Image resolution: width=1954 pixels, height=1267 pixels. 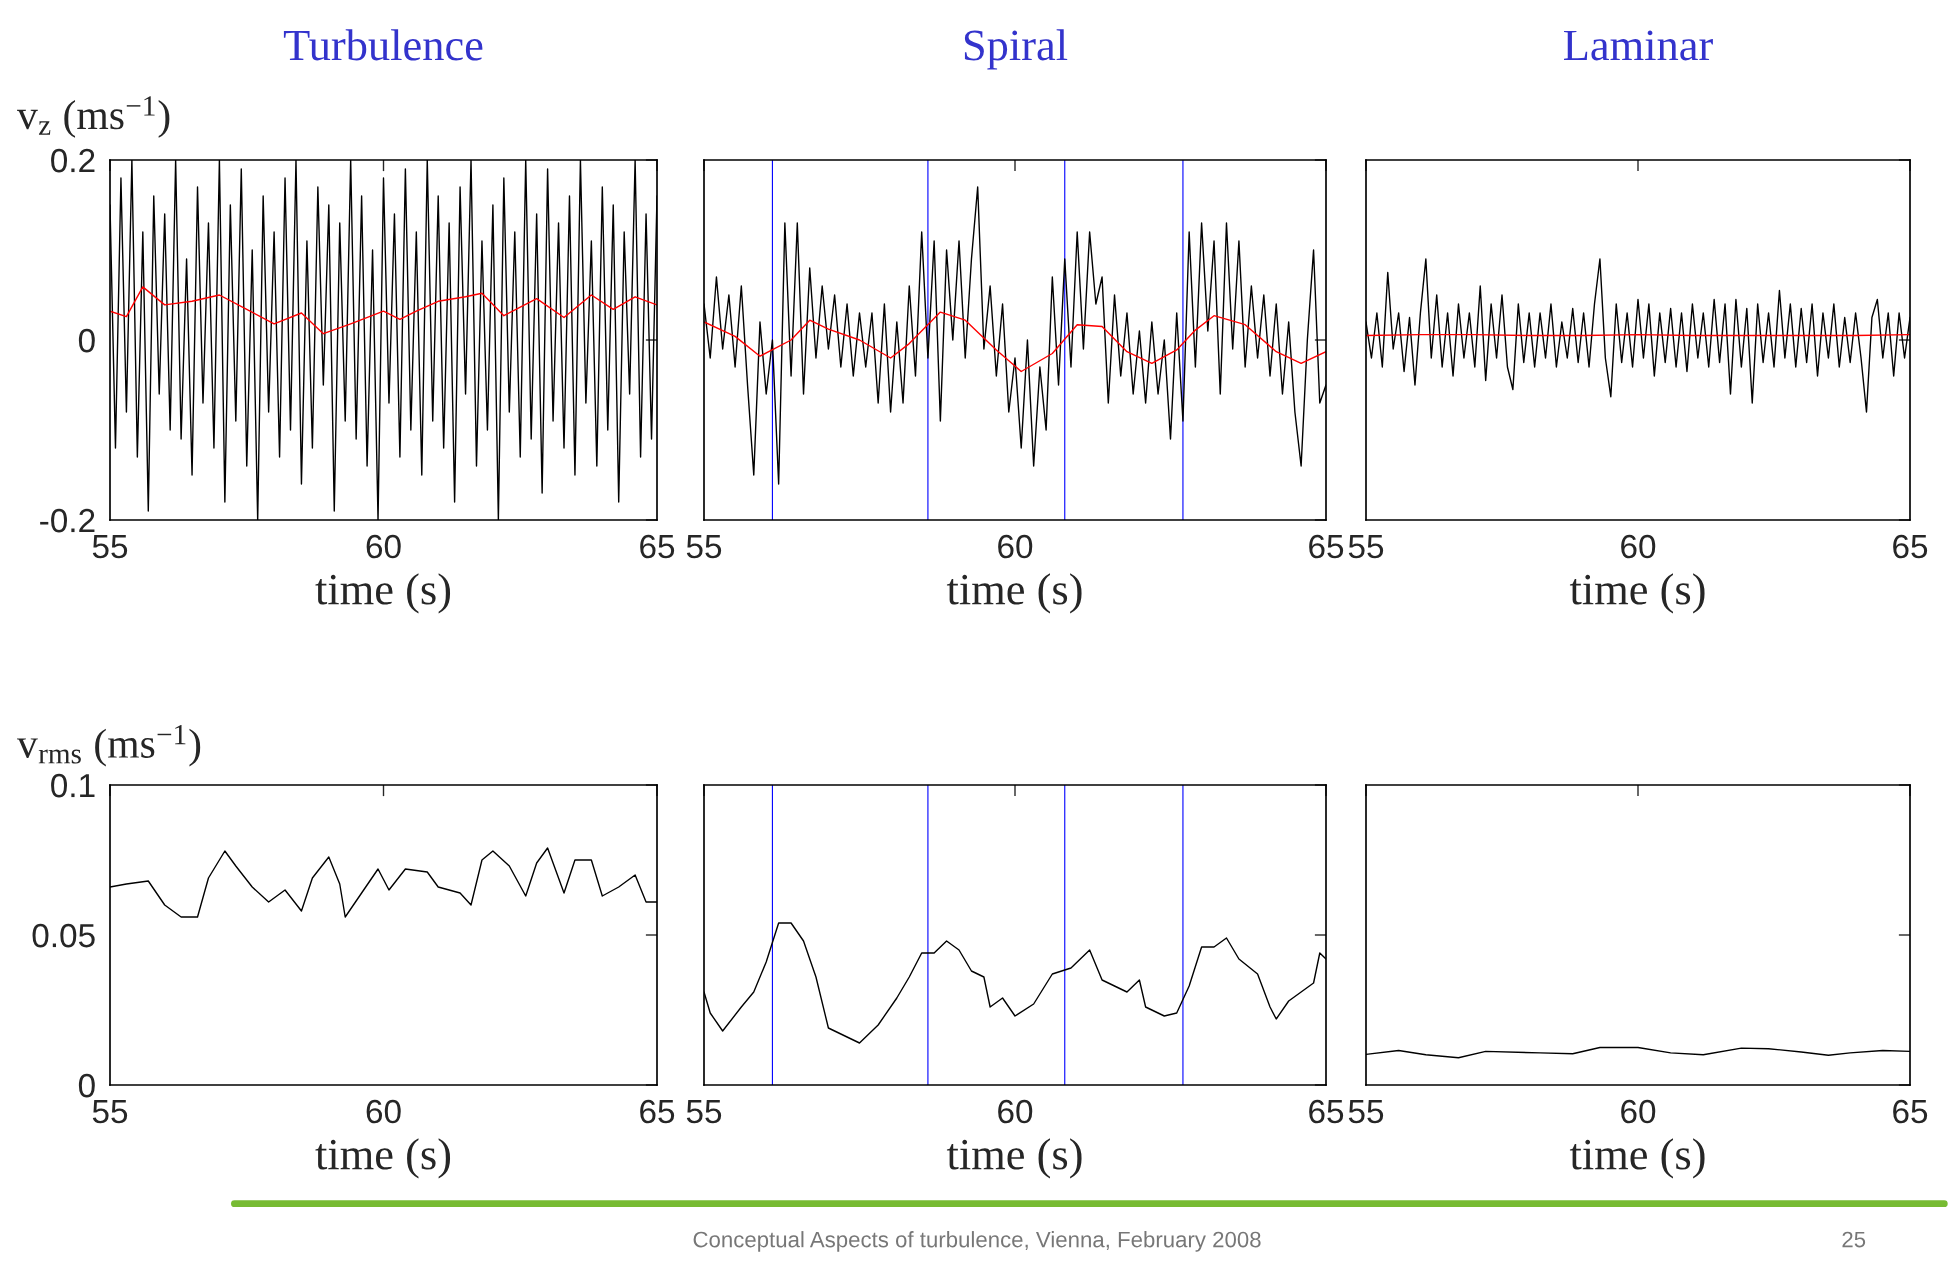 What do you see at coordinates (383, 45) in the screenshot?
I see `chart-title: Turbulence` at bounding box center [383, 45].